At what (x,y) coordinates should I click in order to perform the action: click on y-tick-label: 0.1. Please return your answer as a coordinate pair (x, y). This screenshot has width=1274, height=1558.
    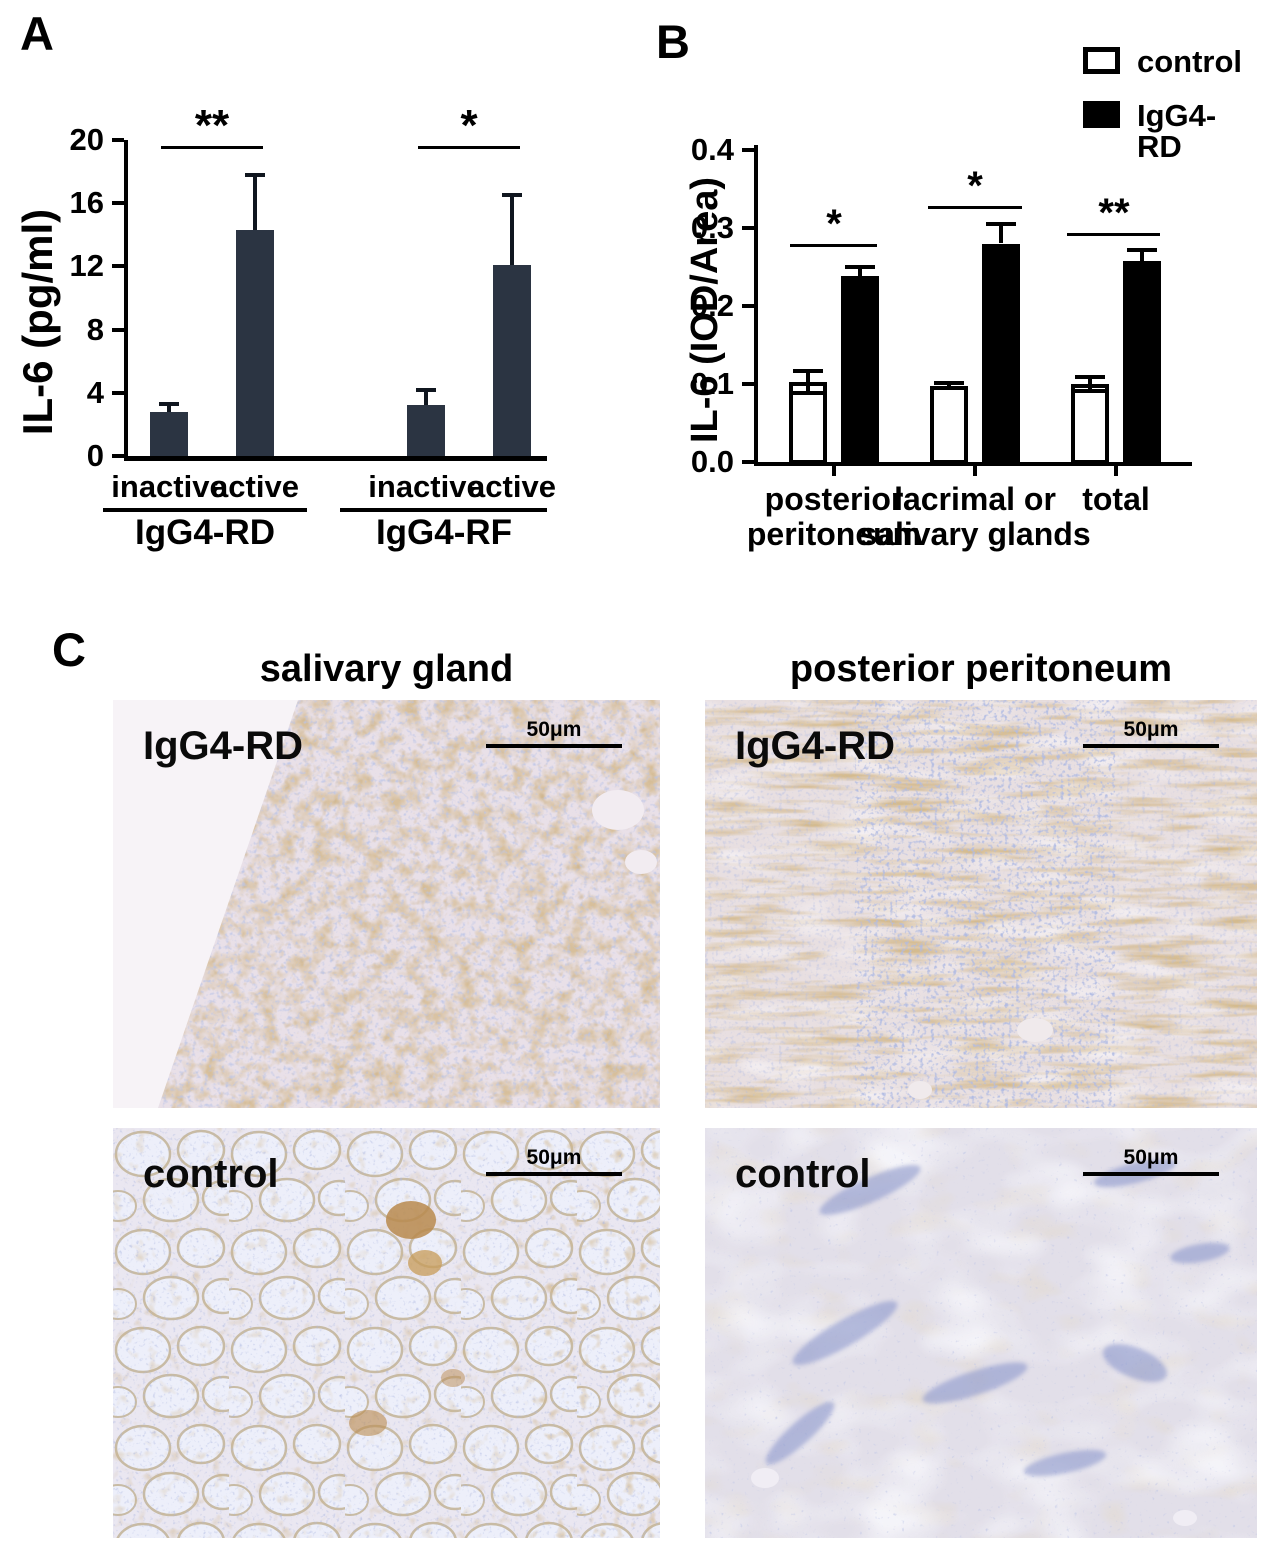
    Looking at the image, I should click on (712, 383).